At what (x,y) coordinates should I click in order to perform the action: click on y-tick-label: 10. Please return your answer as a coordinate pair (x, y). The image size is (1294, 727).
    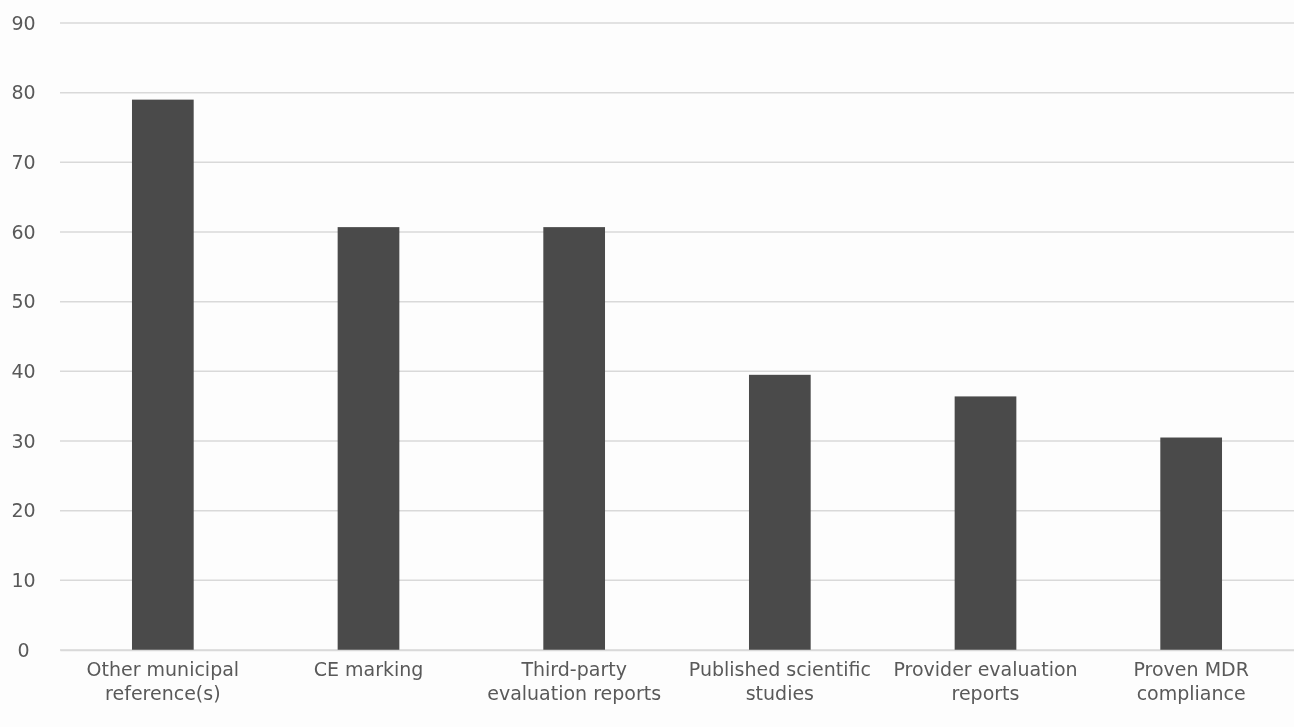
    Looking at the image, I should click on (23, 579).